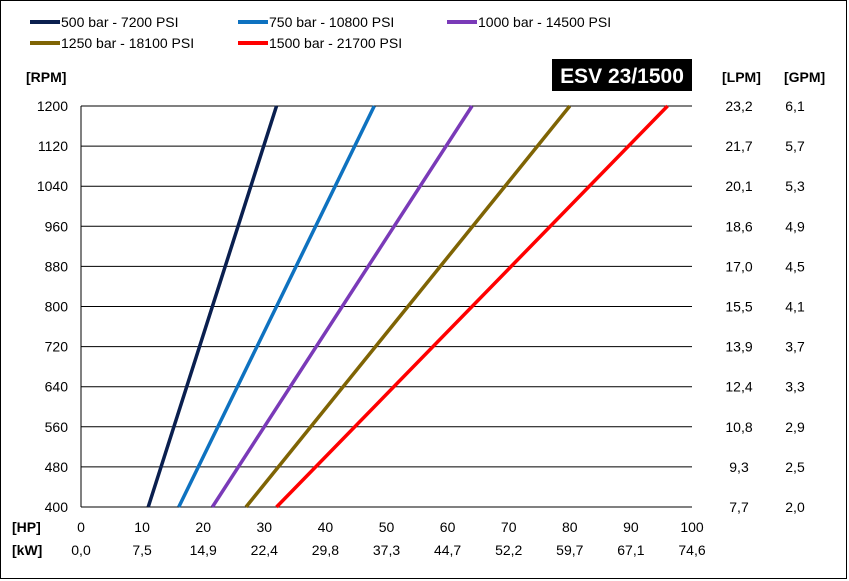 Image resolution: width=849 pixels, height=581 pixels. What do you see at coordinates (326, 527) in the screenshot?
I see `hp-tick-label: 40` at bounding box center [326, 527].